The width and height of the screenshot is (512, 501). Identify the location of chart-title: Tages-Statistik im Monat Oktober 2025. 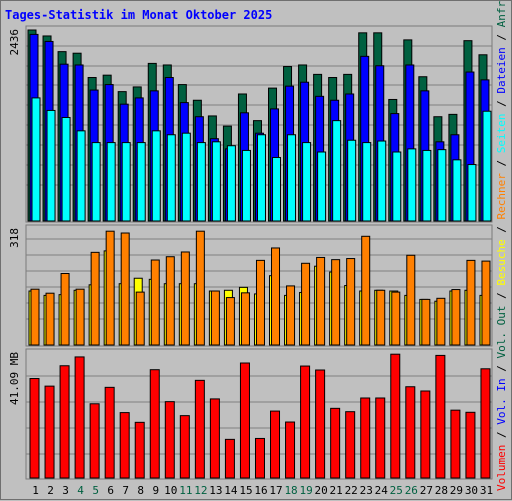
(139, 15).